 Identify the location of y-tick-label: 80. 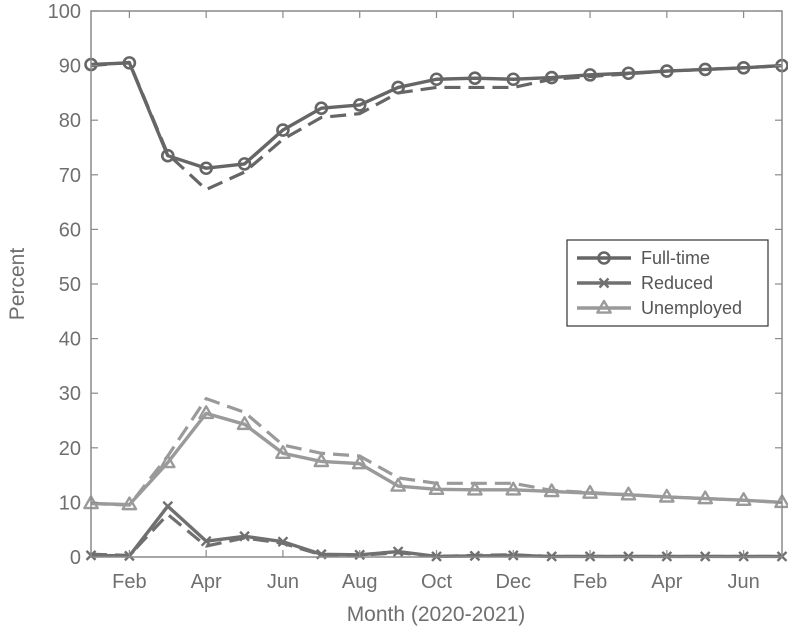
(70, 121).